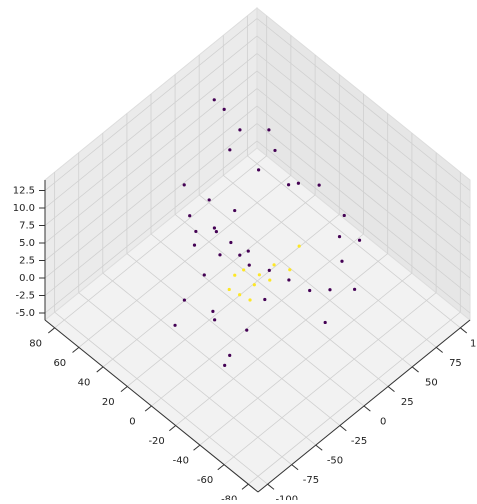  I want to click on x-tick-label: 0, so click(383, 421).